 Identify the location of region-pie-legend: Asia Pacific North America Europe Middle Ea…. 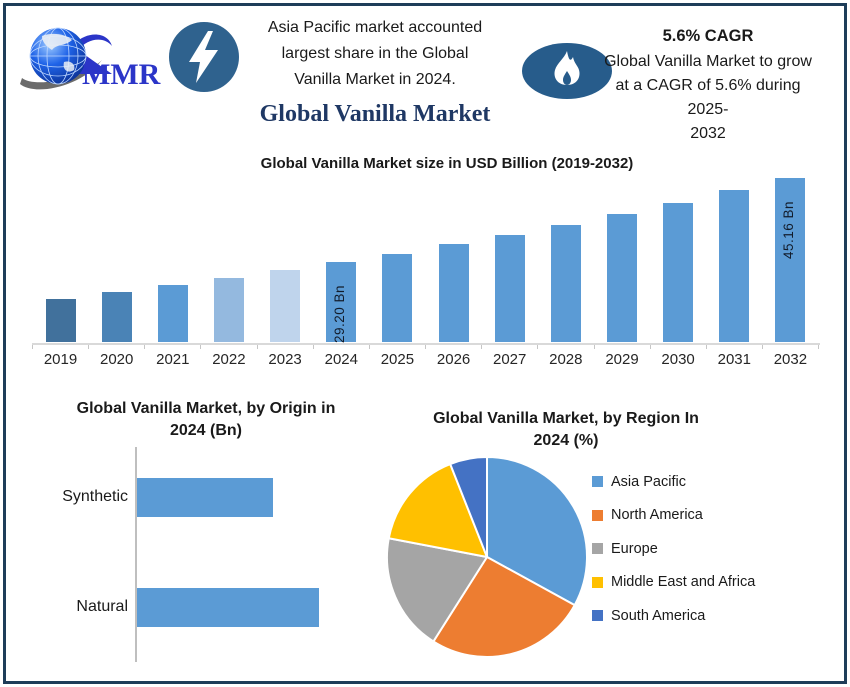
(673, 548).